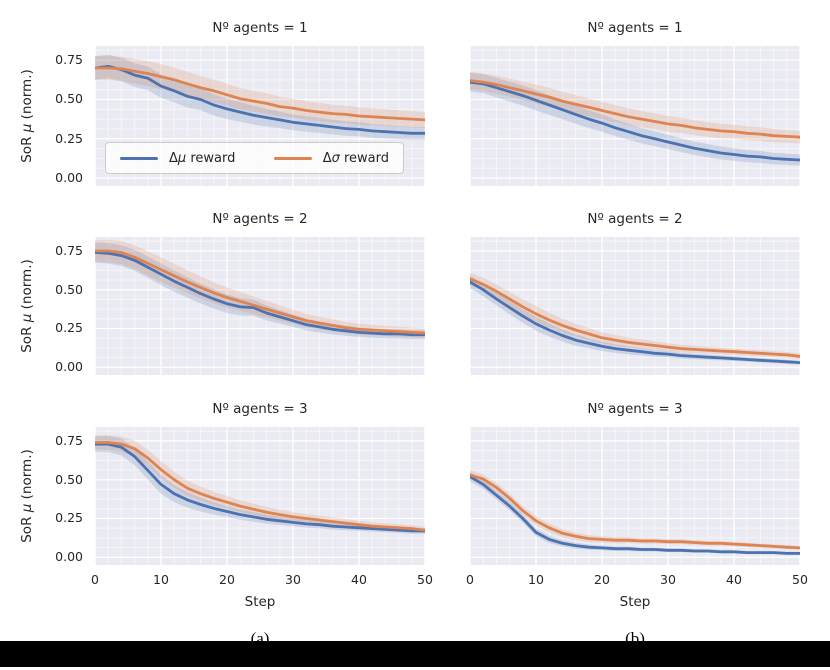  I want to click on plot-area-b1, so click(635, 116).